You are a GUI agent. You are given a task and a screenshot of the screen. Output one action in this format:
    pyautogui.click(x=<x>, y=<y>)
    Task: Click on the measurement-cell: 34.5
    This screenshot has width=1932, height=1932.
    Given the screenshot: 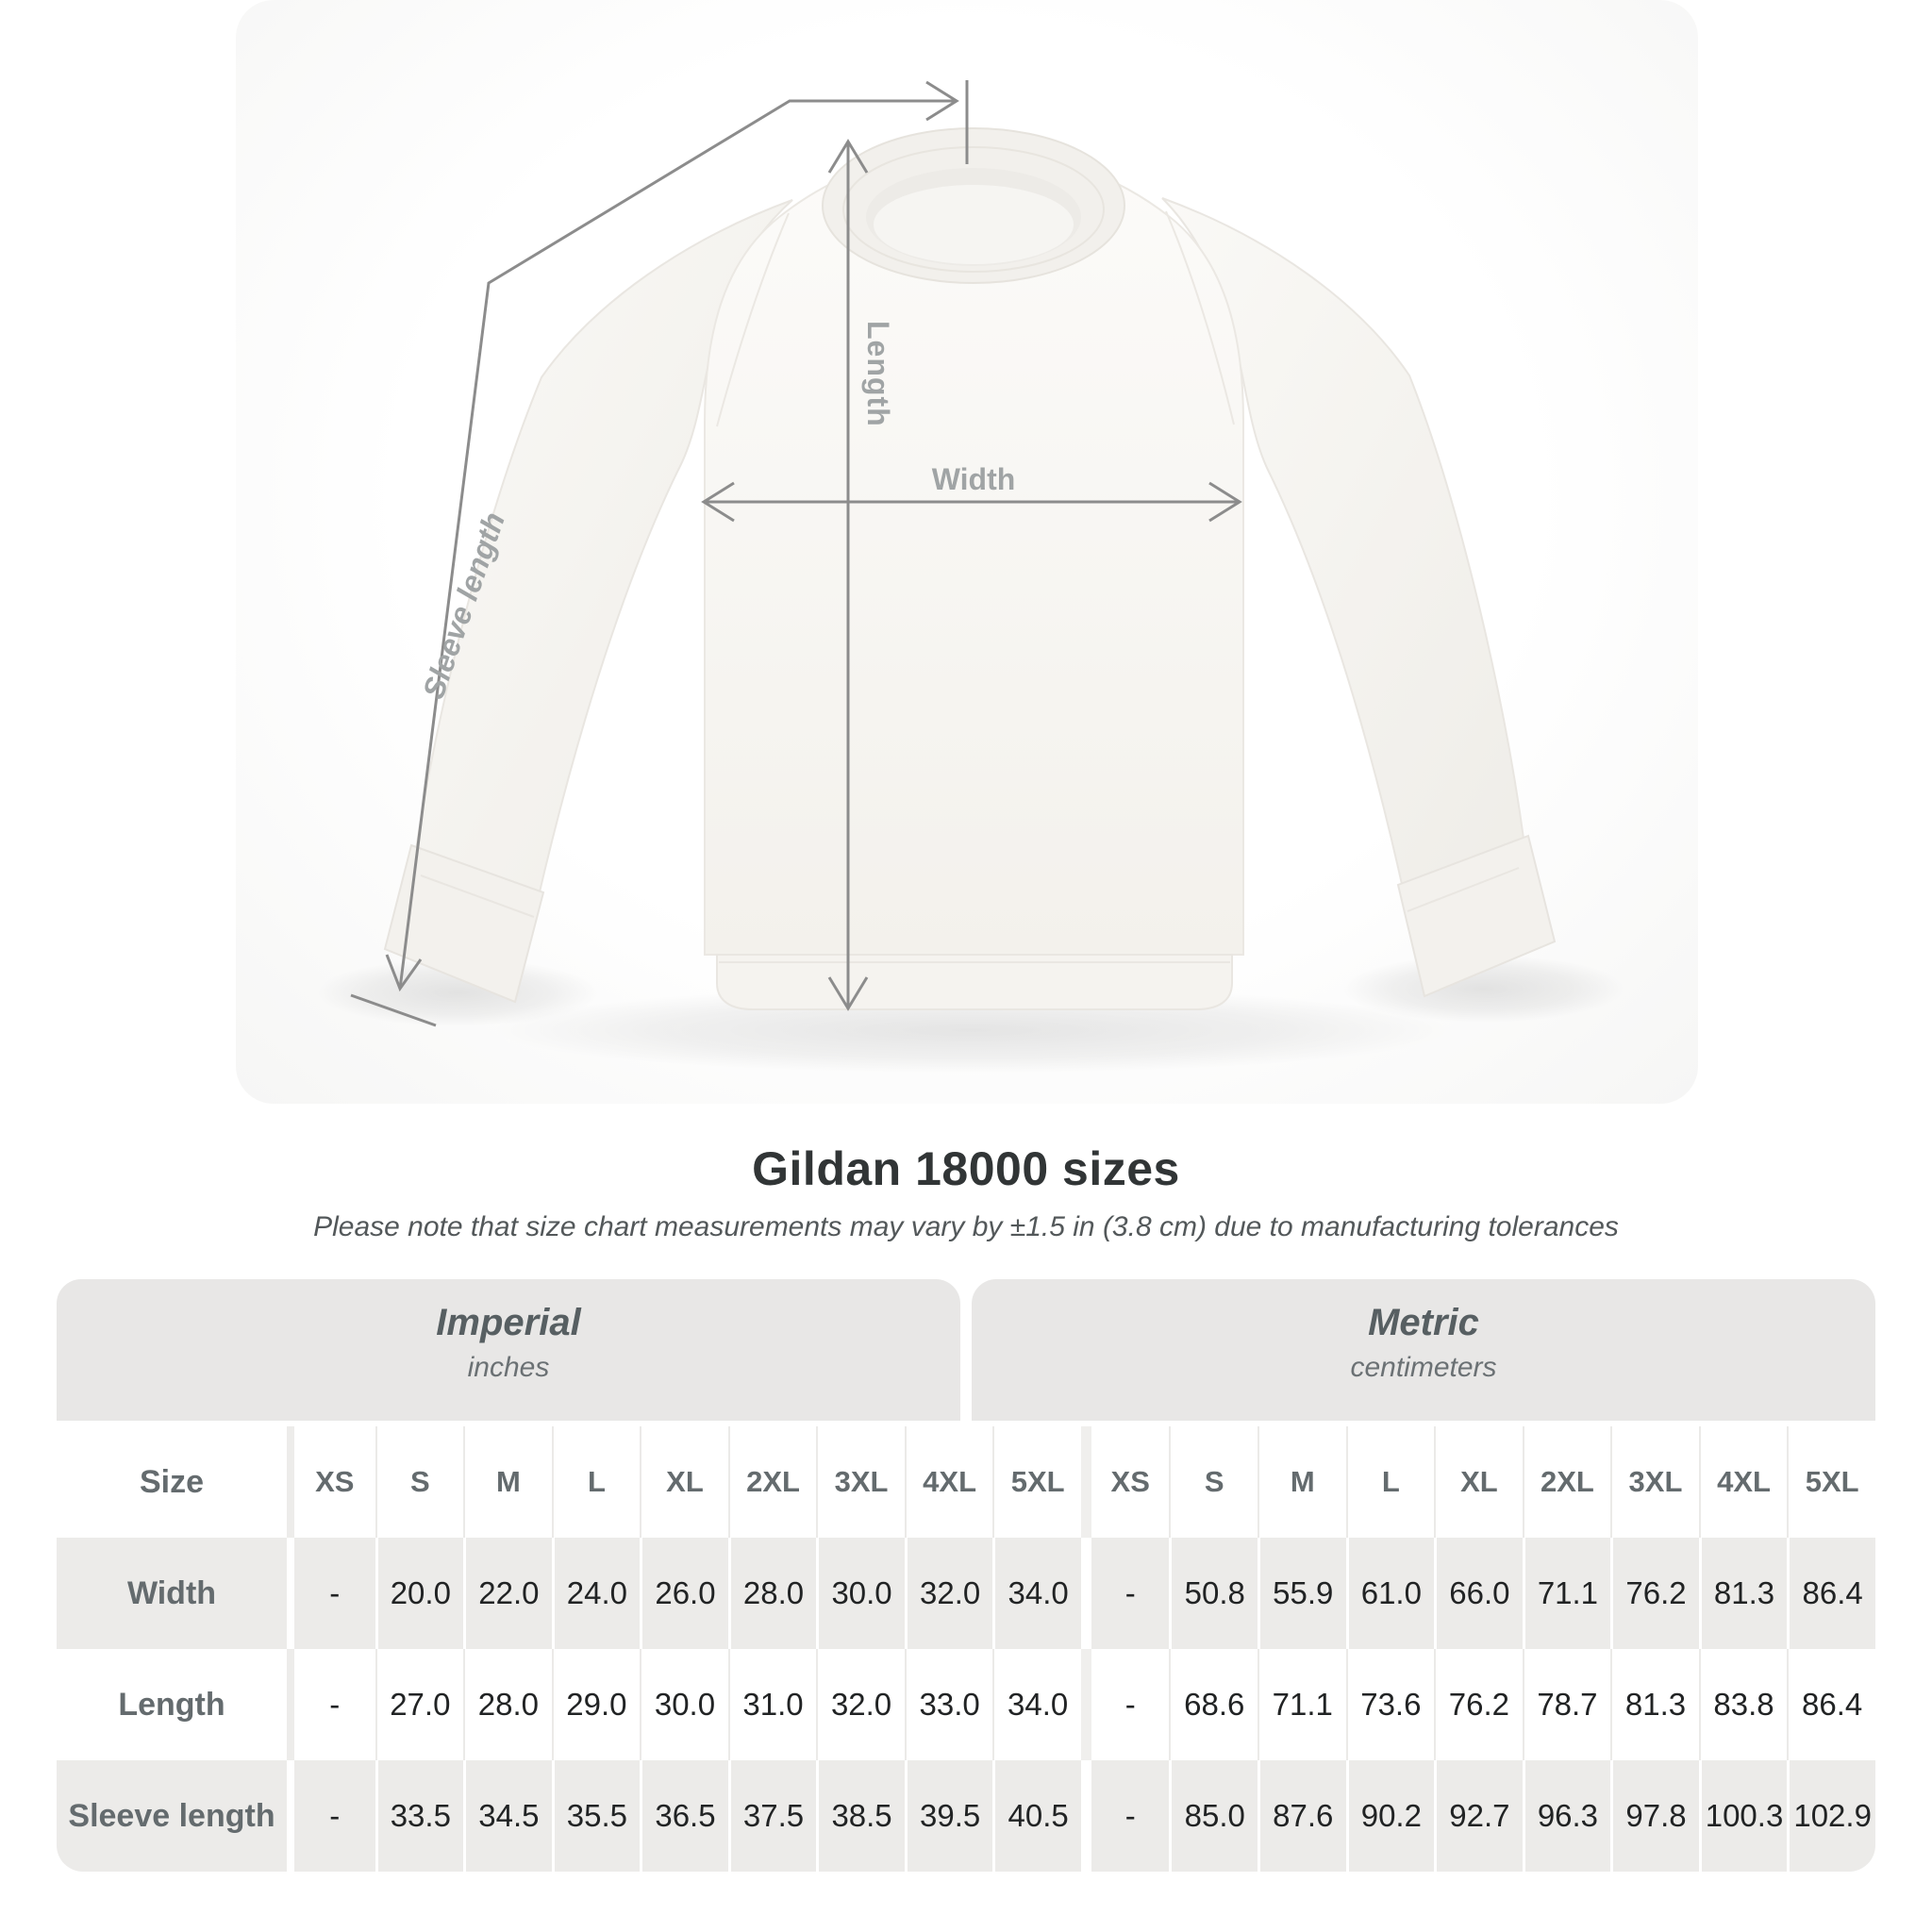 What is the action you would take?
    pyautogui.click(x=507, y=1816)
    